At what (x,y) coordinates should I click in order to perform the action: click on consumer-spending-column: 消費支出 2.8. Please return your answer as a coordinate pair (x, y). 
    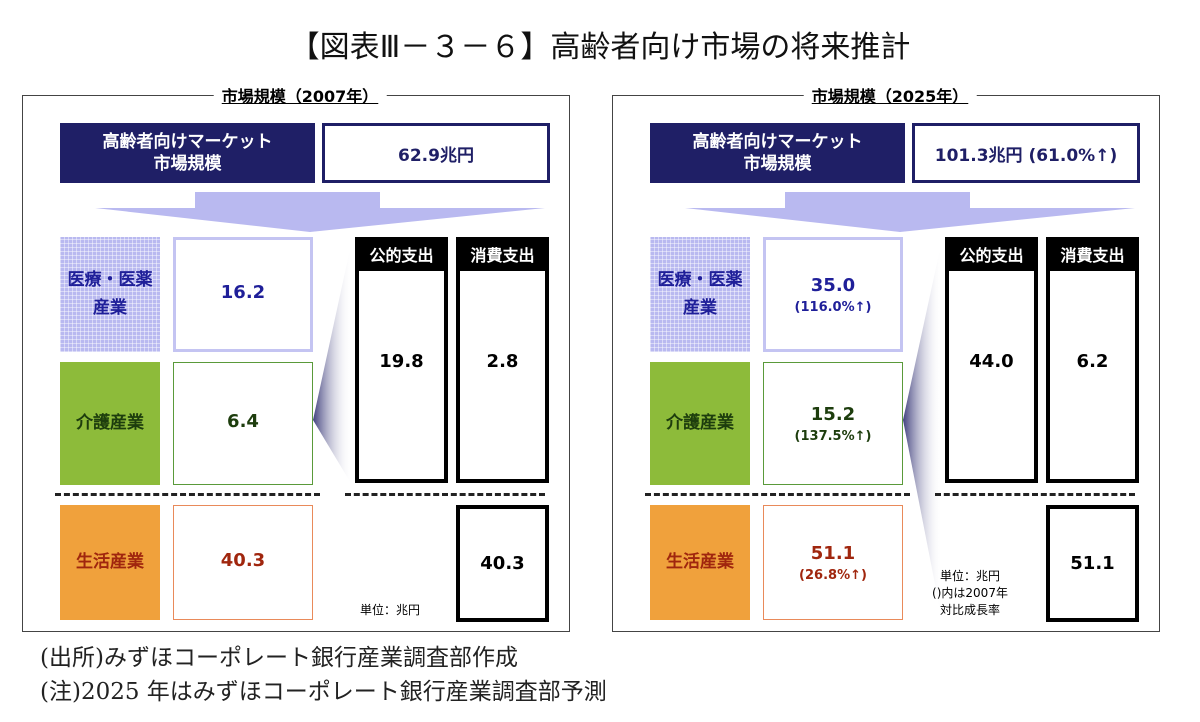
    Looking at the image, I should click on (502, 360).